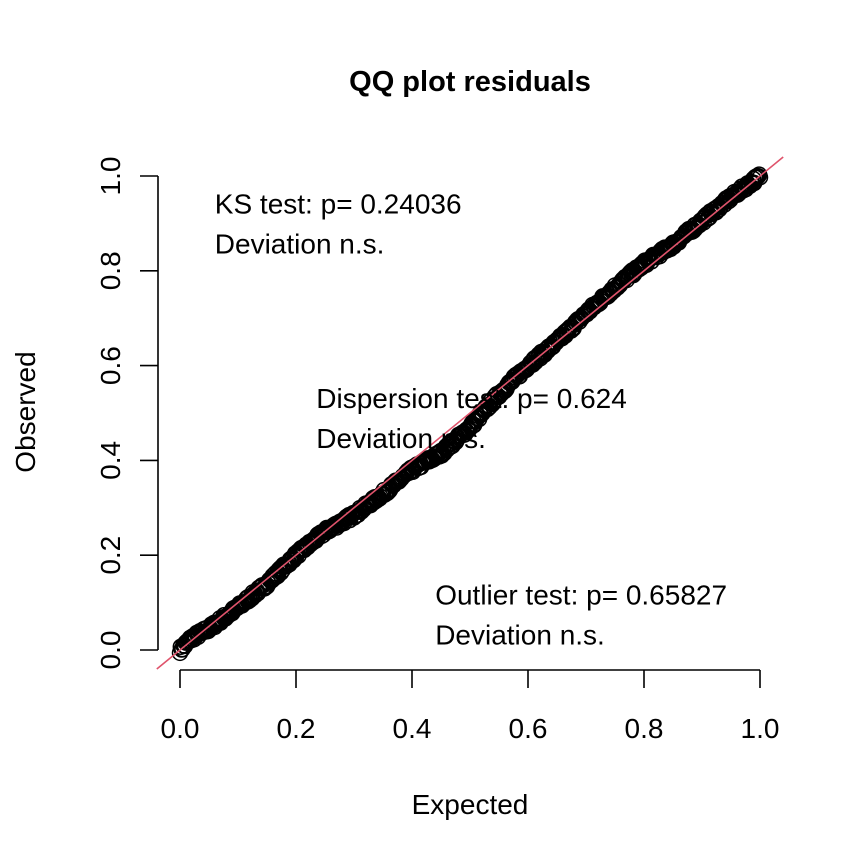  What do you see at coordinates (110, 176) in the screenshot?
I see `y-tick-label: 1.0` at bounding box center [110, 176].